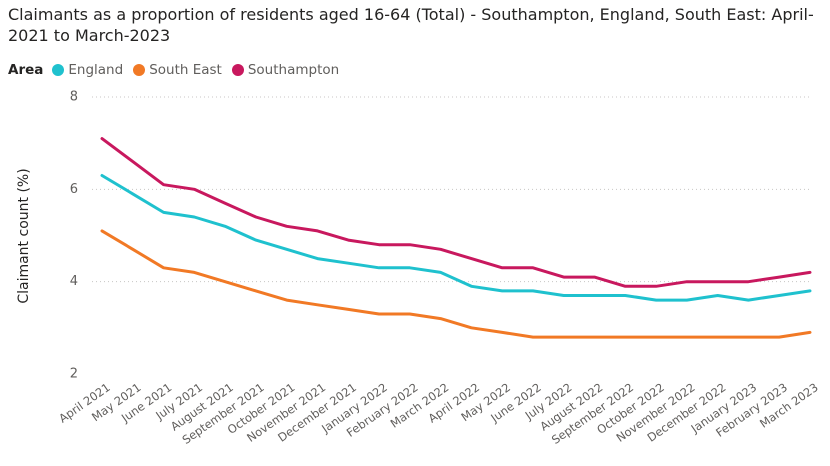 This screenshot has width=830, height=466. I want to click on y-tick-label: 4, so click(74, 281).